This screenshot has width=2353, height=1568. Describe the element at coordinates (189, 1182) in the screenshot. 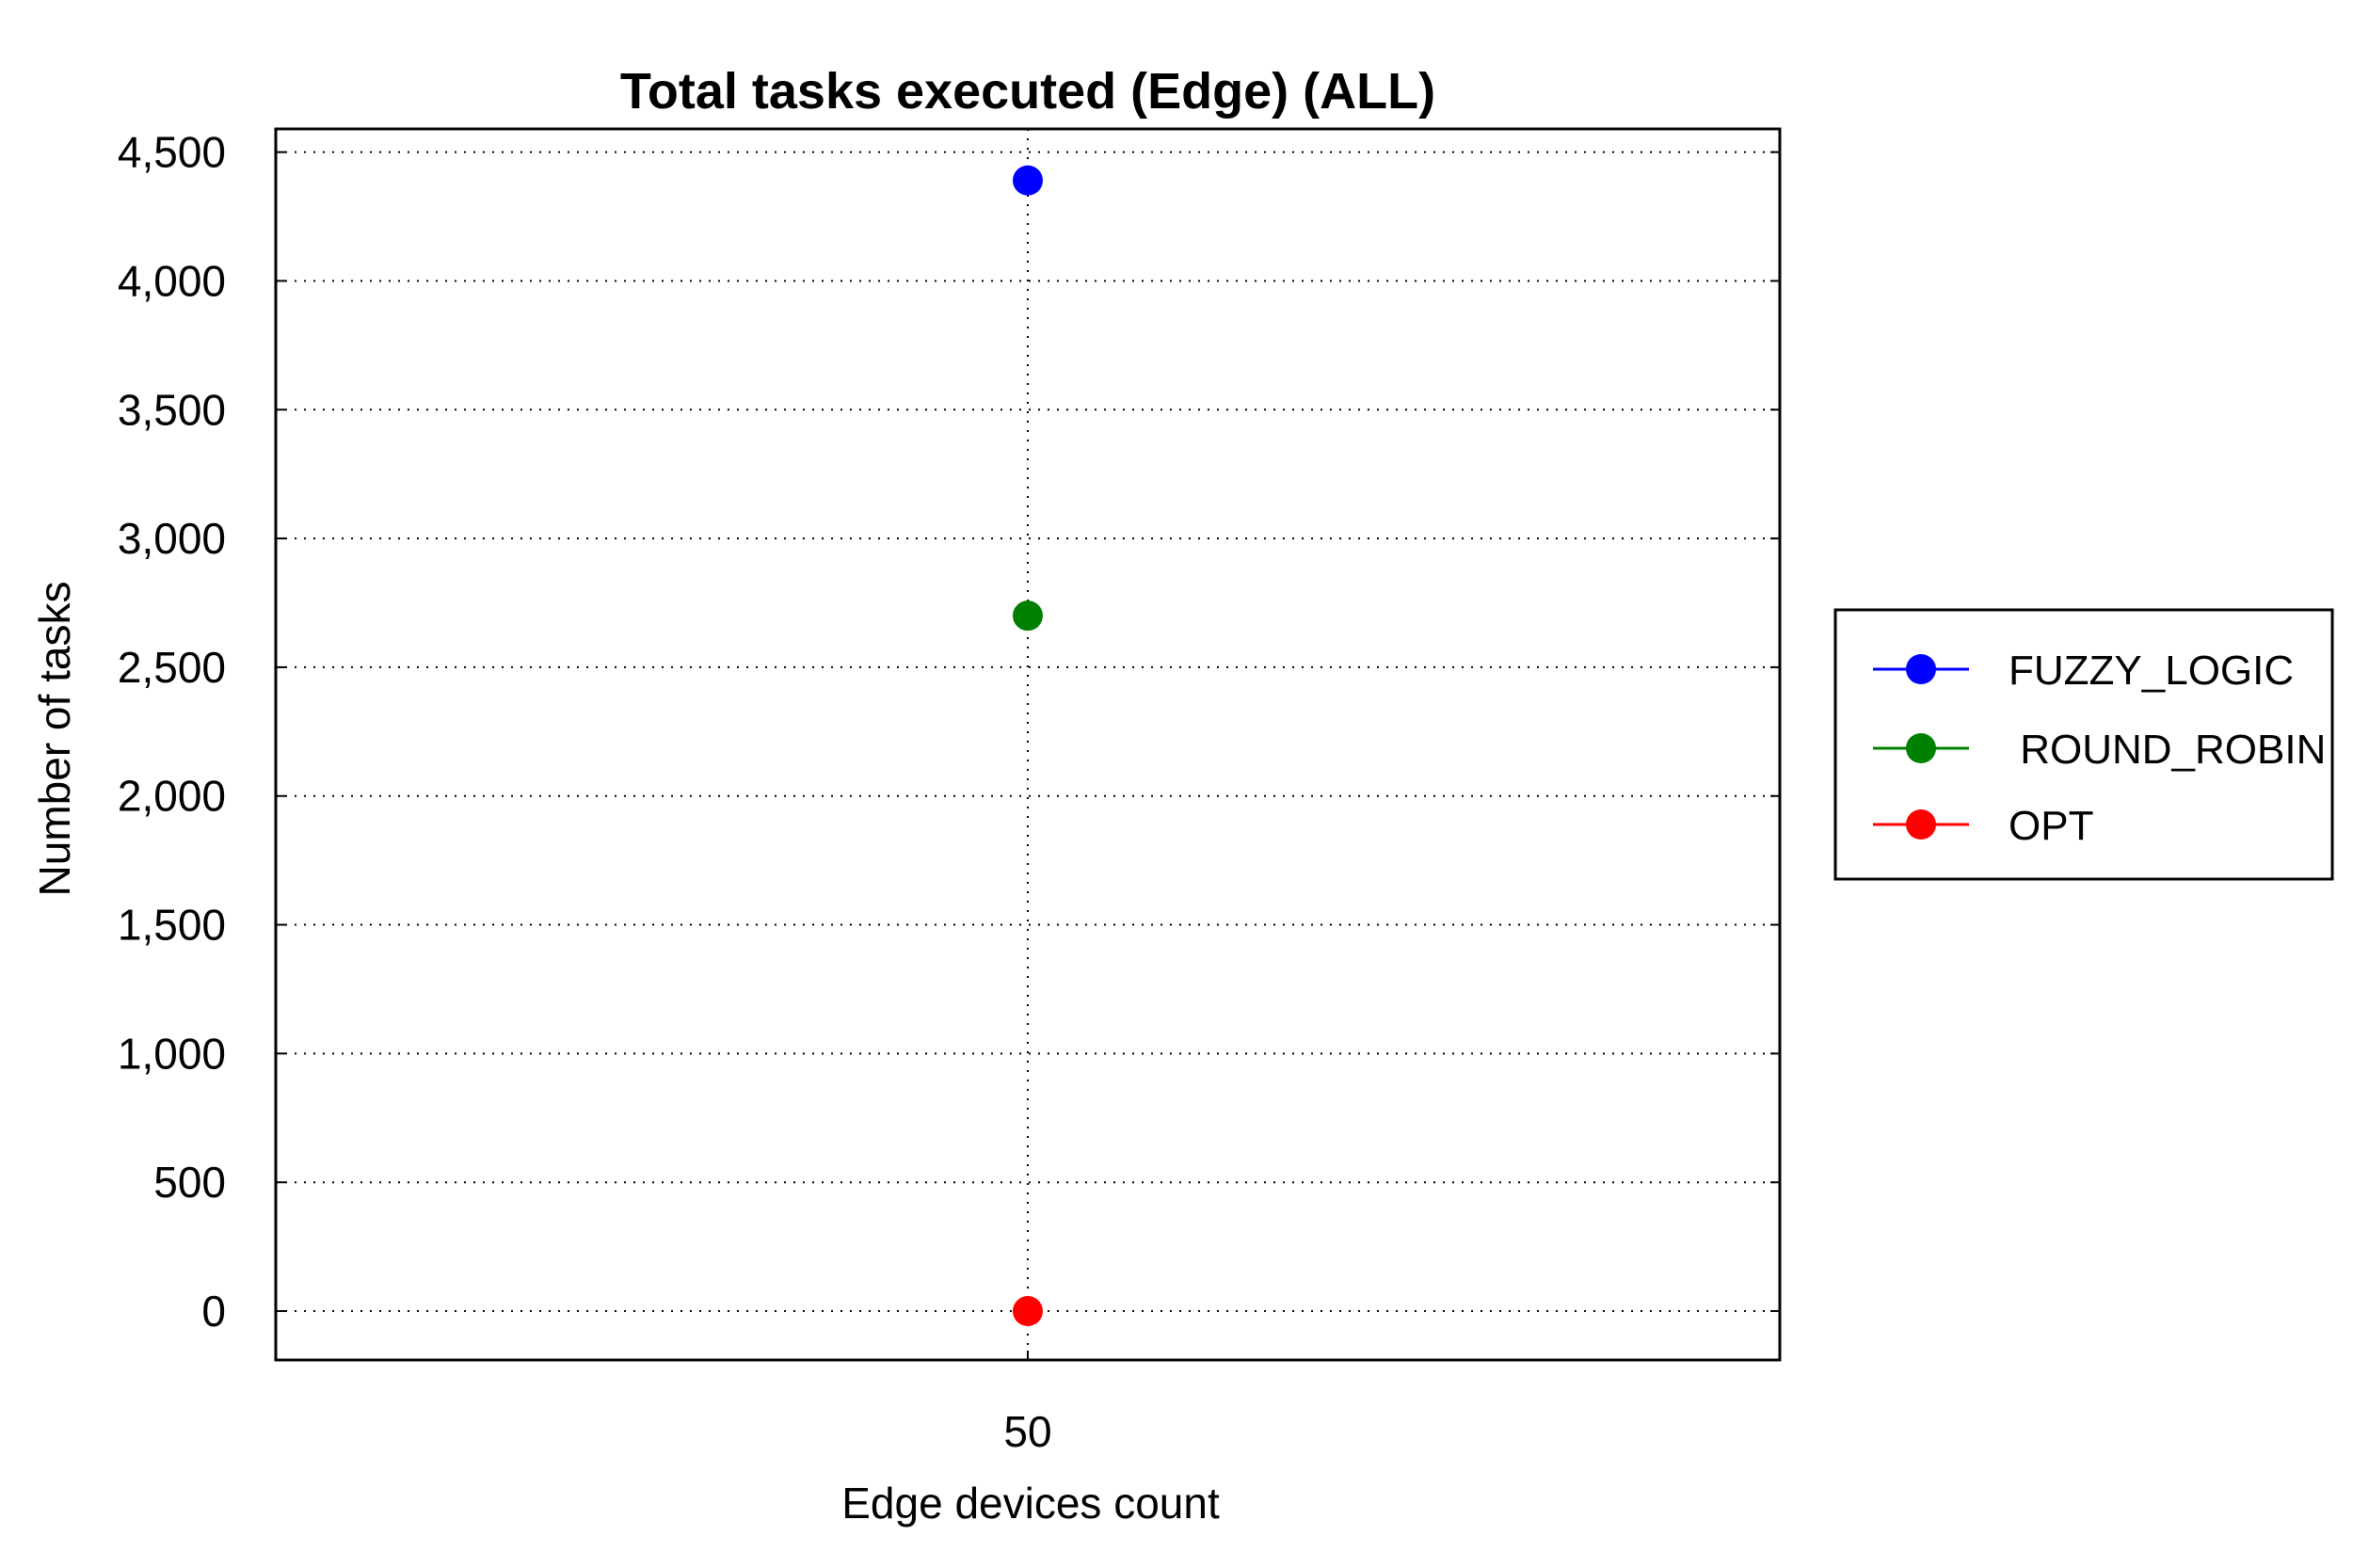

I see `y-tick-label: 500` at that location.